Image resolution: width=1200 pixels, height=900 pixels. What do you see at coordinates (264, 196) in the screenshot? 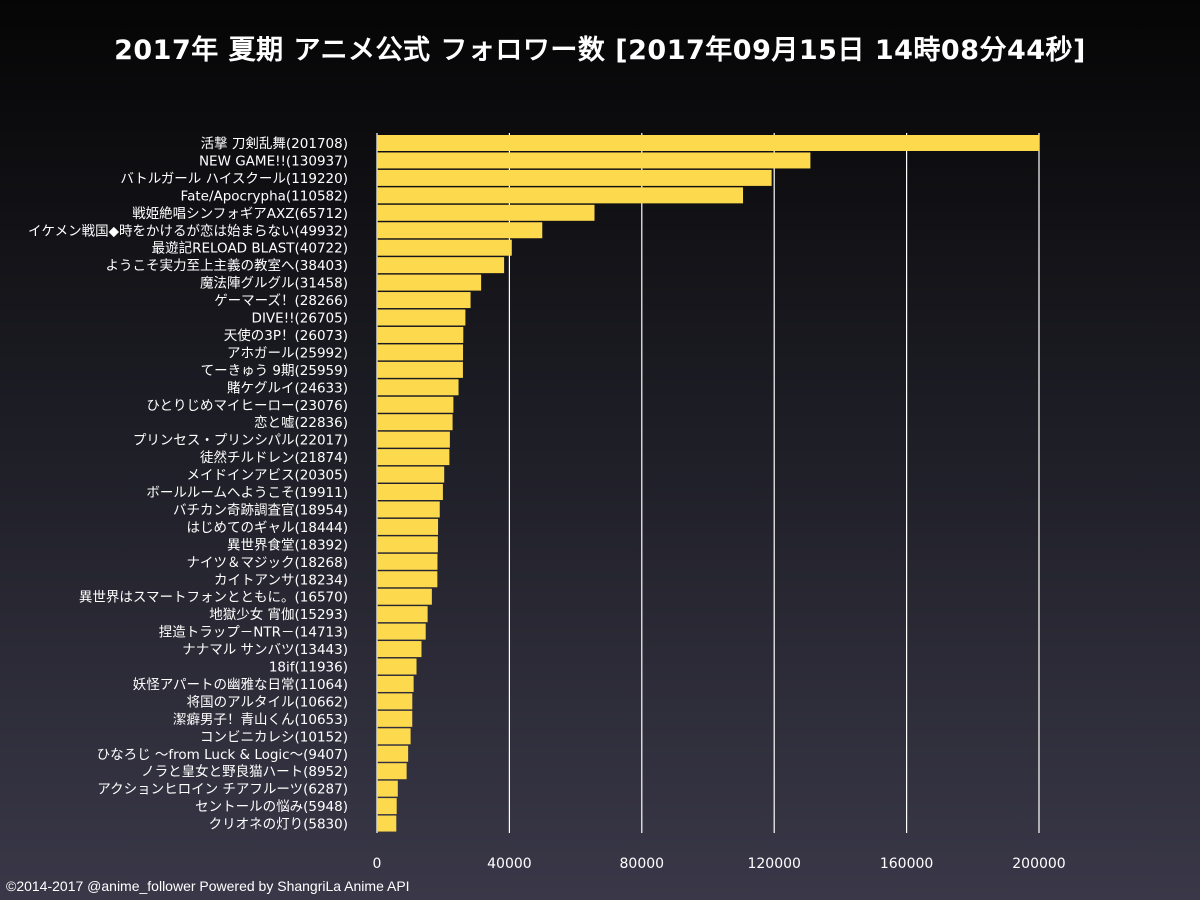
I see `category-label: Fate/Apocrypha(110582)` at bounding box center [264, 196].